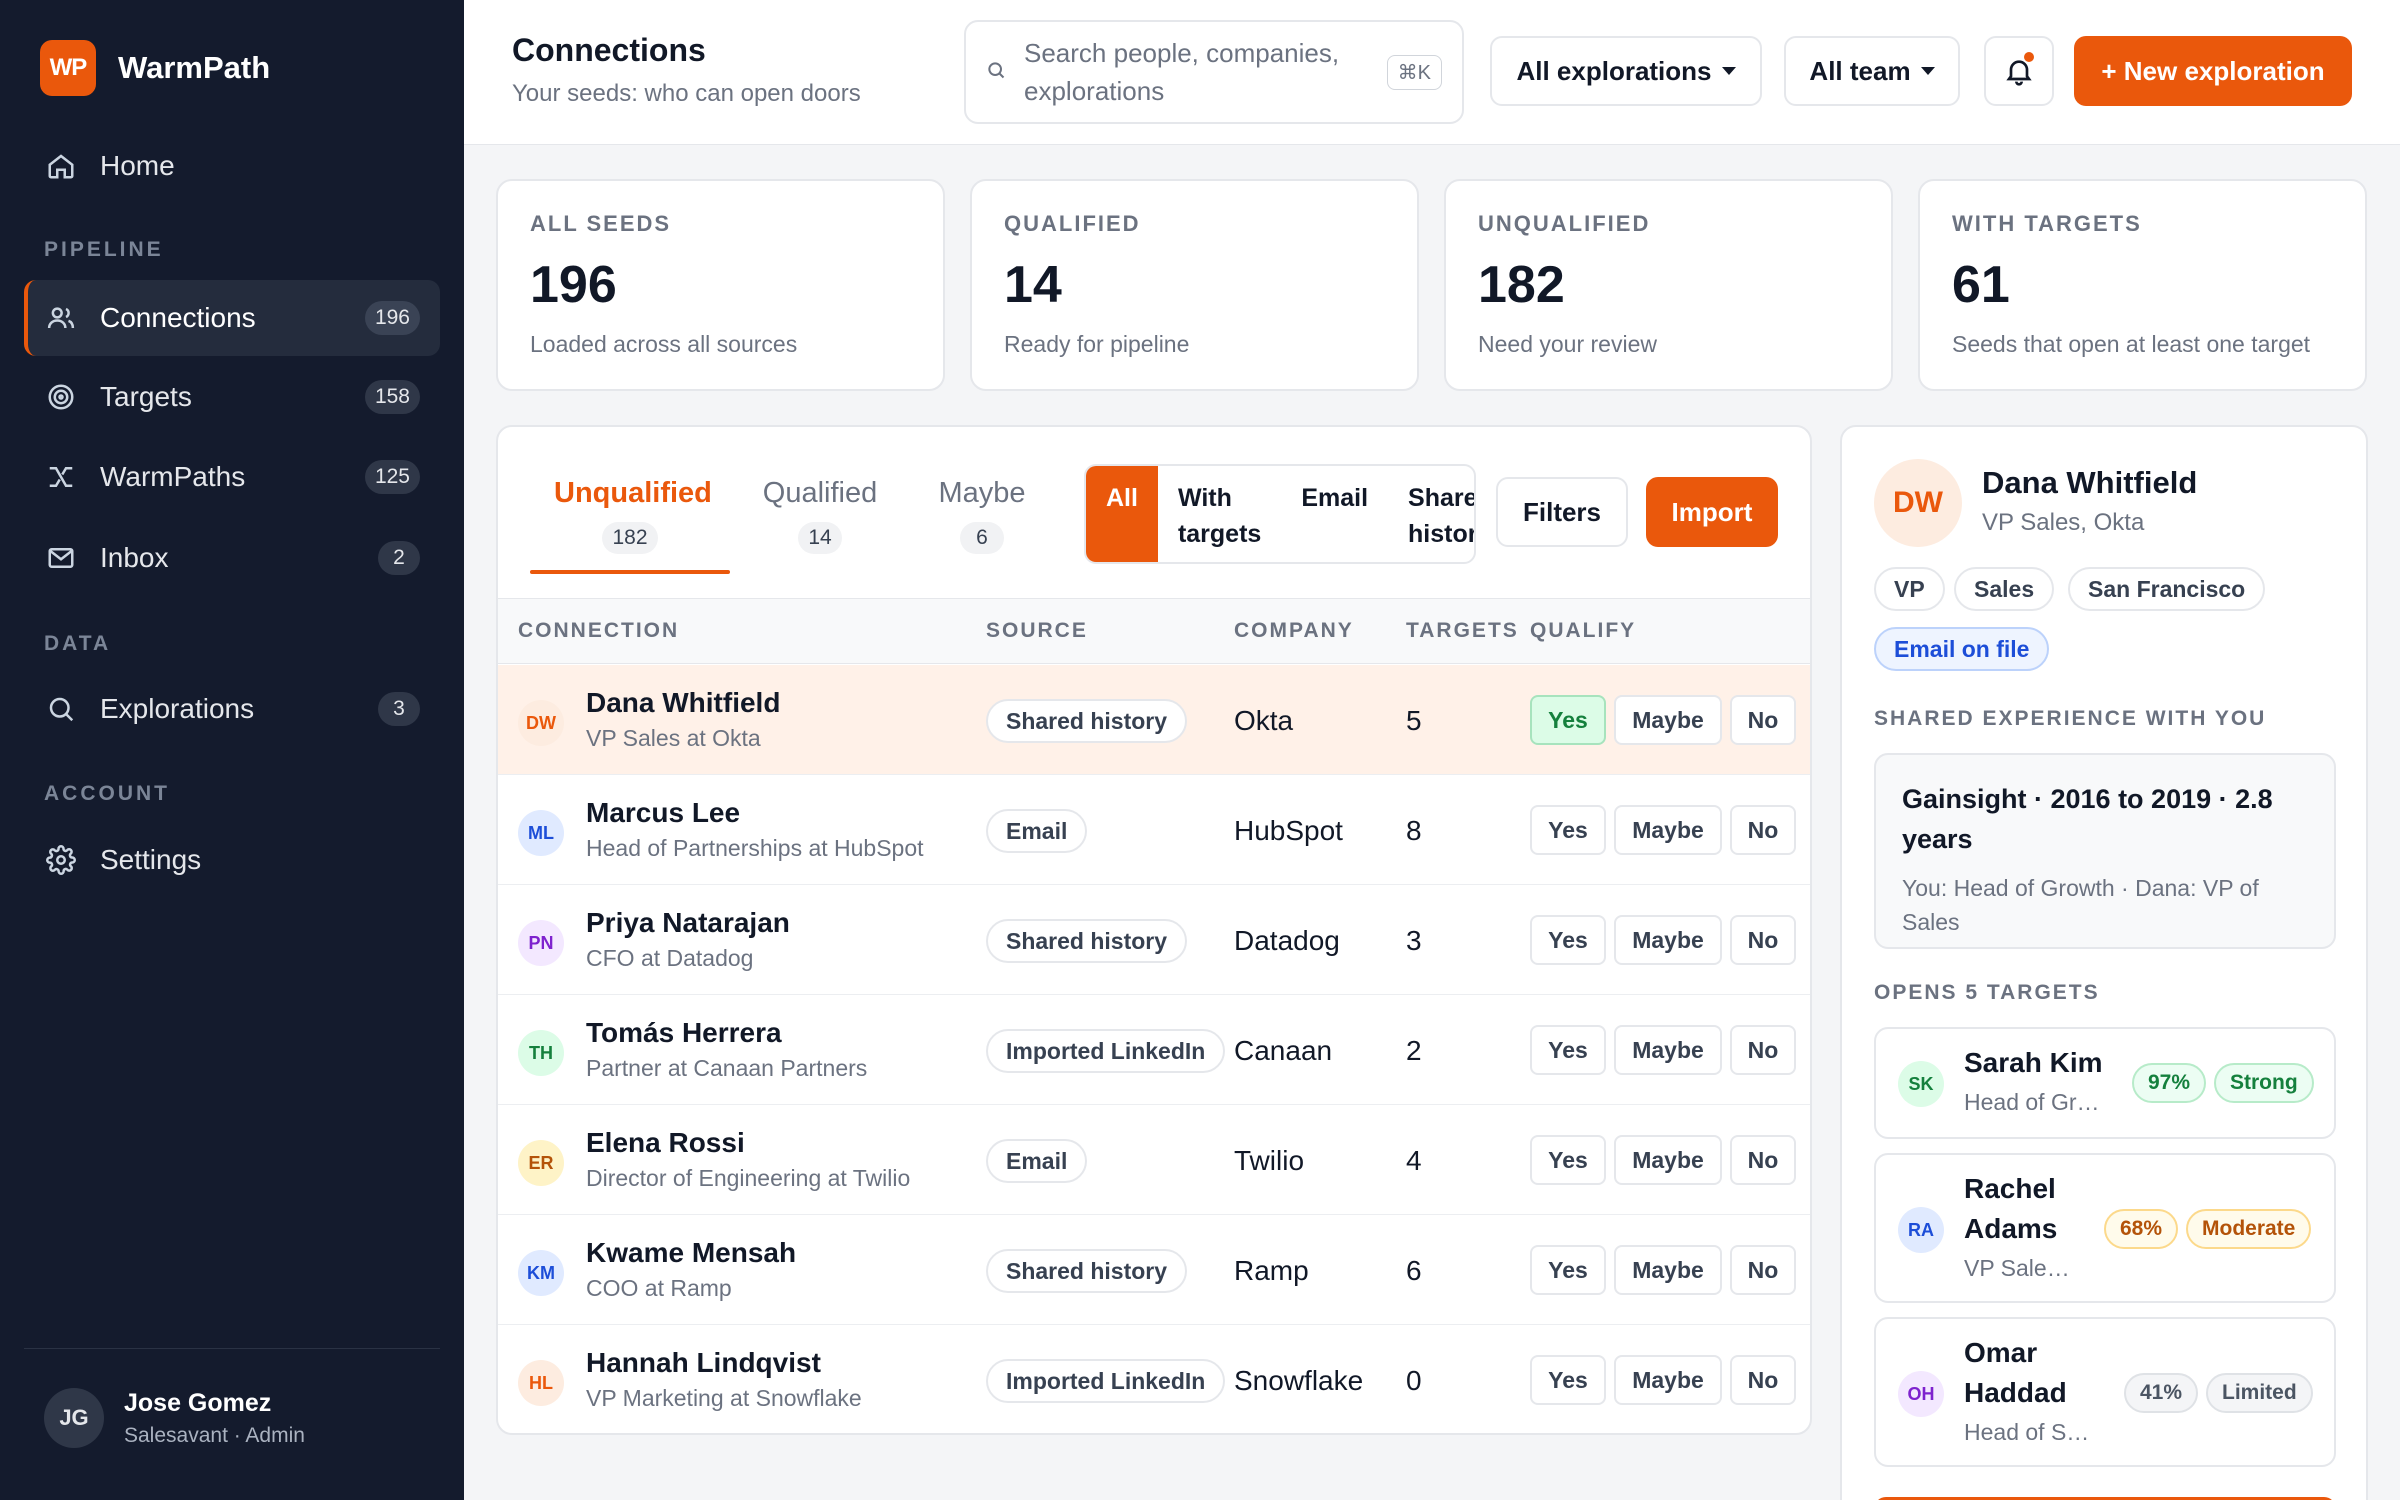 Image resolution: width=2400 pixels, height=1500 pixels. I want to click on segment-all: All, so click(1122, 514).